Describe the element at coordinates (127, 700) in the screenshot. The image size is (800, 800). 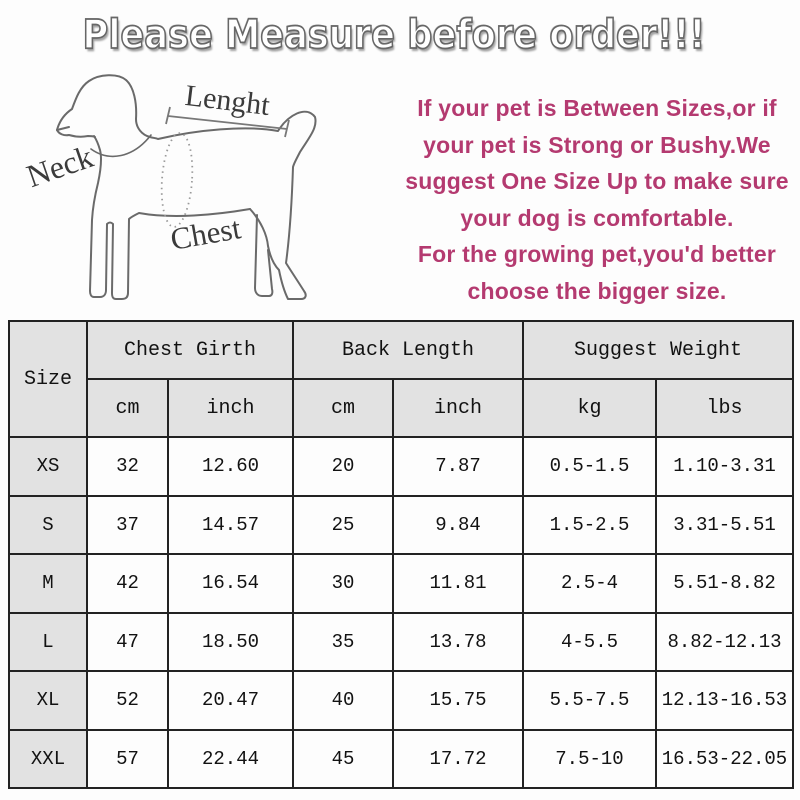
I see `table-cell: 52` at that location.